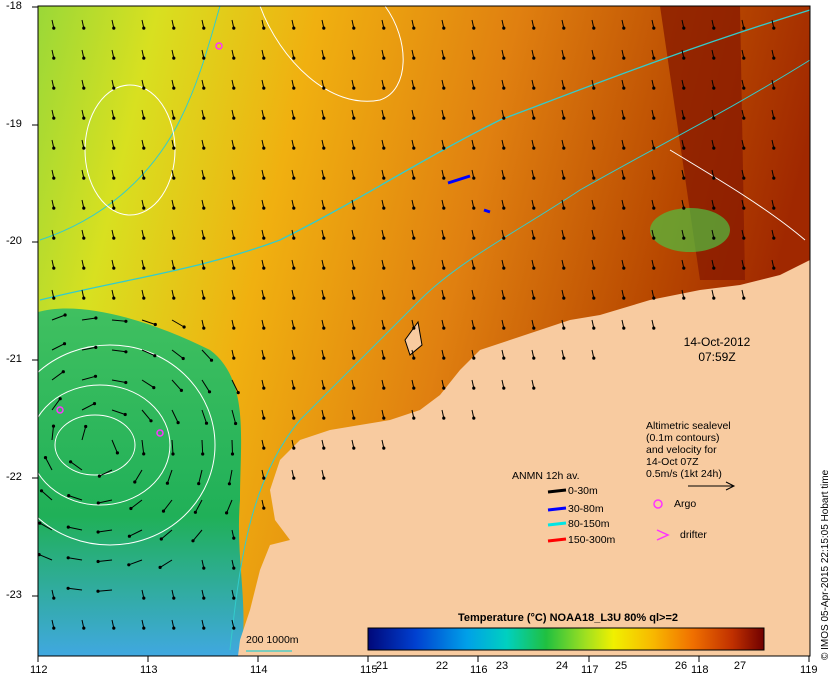 The height and width of the screenshot is (680, 840). I want to click on lon-tick-label: 113, so click(149, 670).